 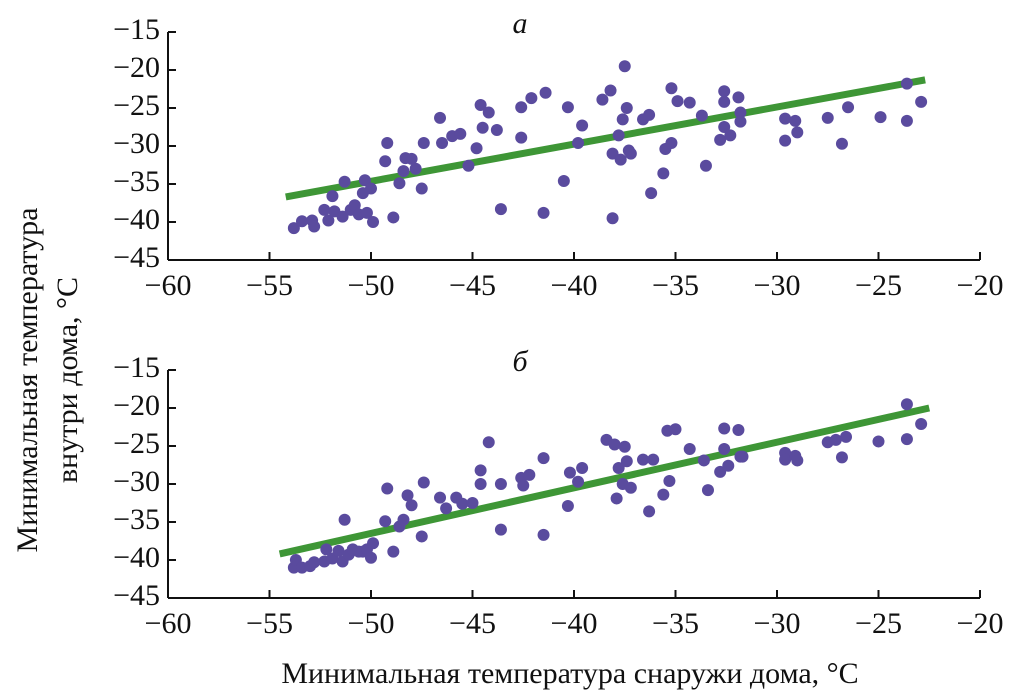 What do you see at coordinates (472, 285) in the screenshot?
I see `x-tick-label: −45` at bounding box center [472, 285].